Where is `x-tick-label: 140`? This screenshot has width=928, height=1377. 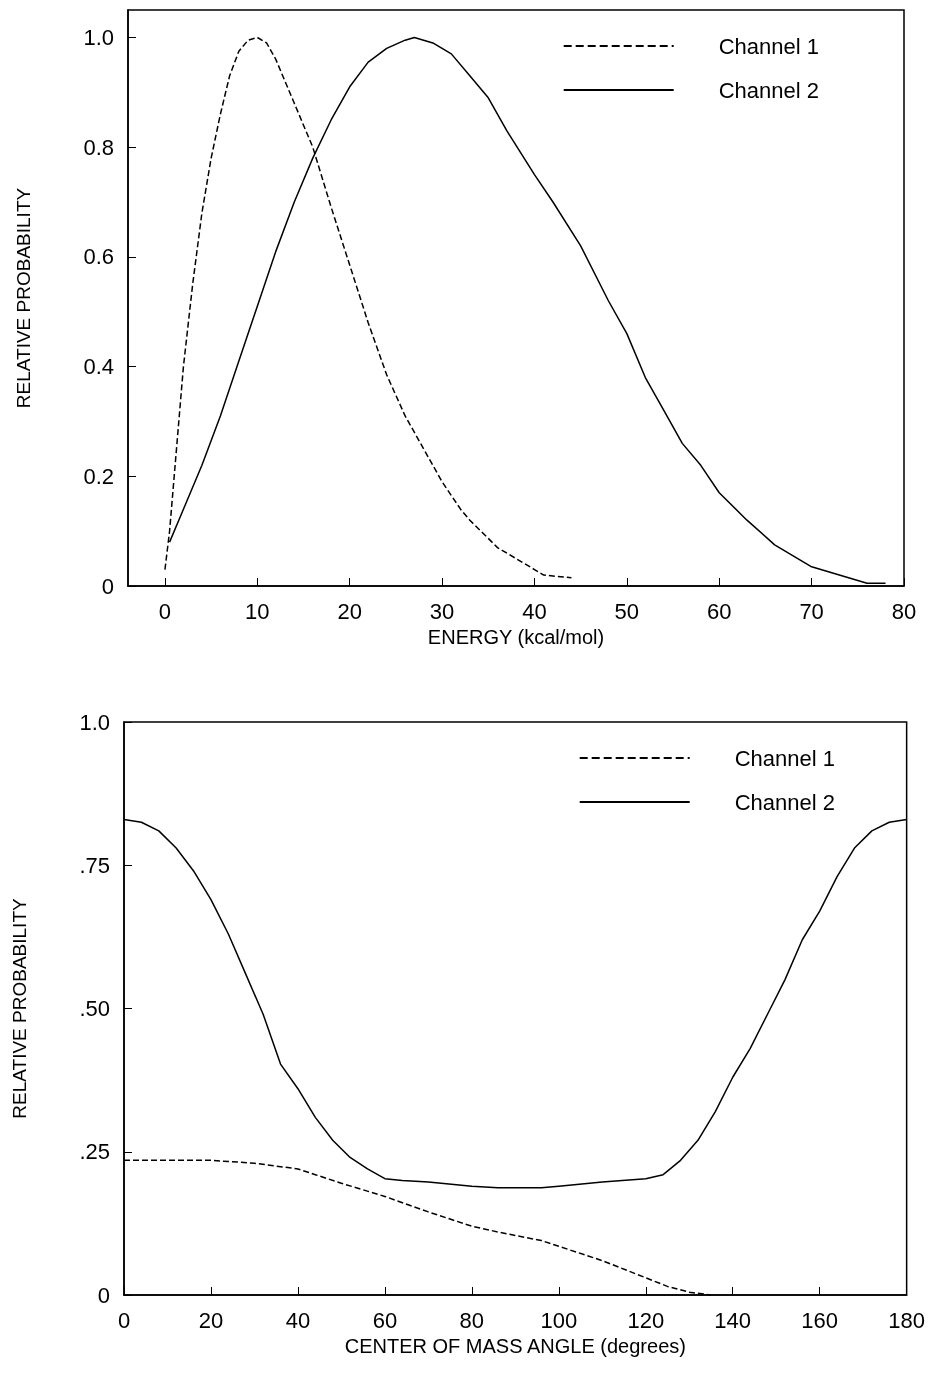
x-tick-label: 140 is located at coordinates (733, 1320).